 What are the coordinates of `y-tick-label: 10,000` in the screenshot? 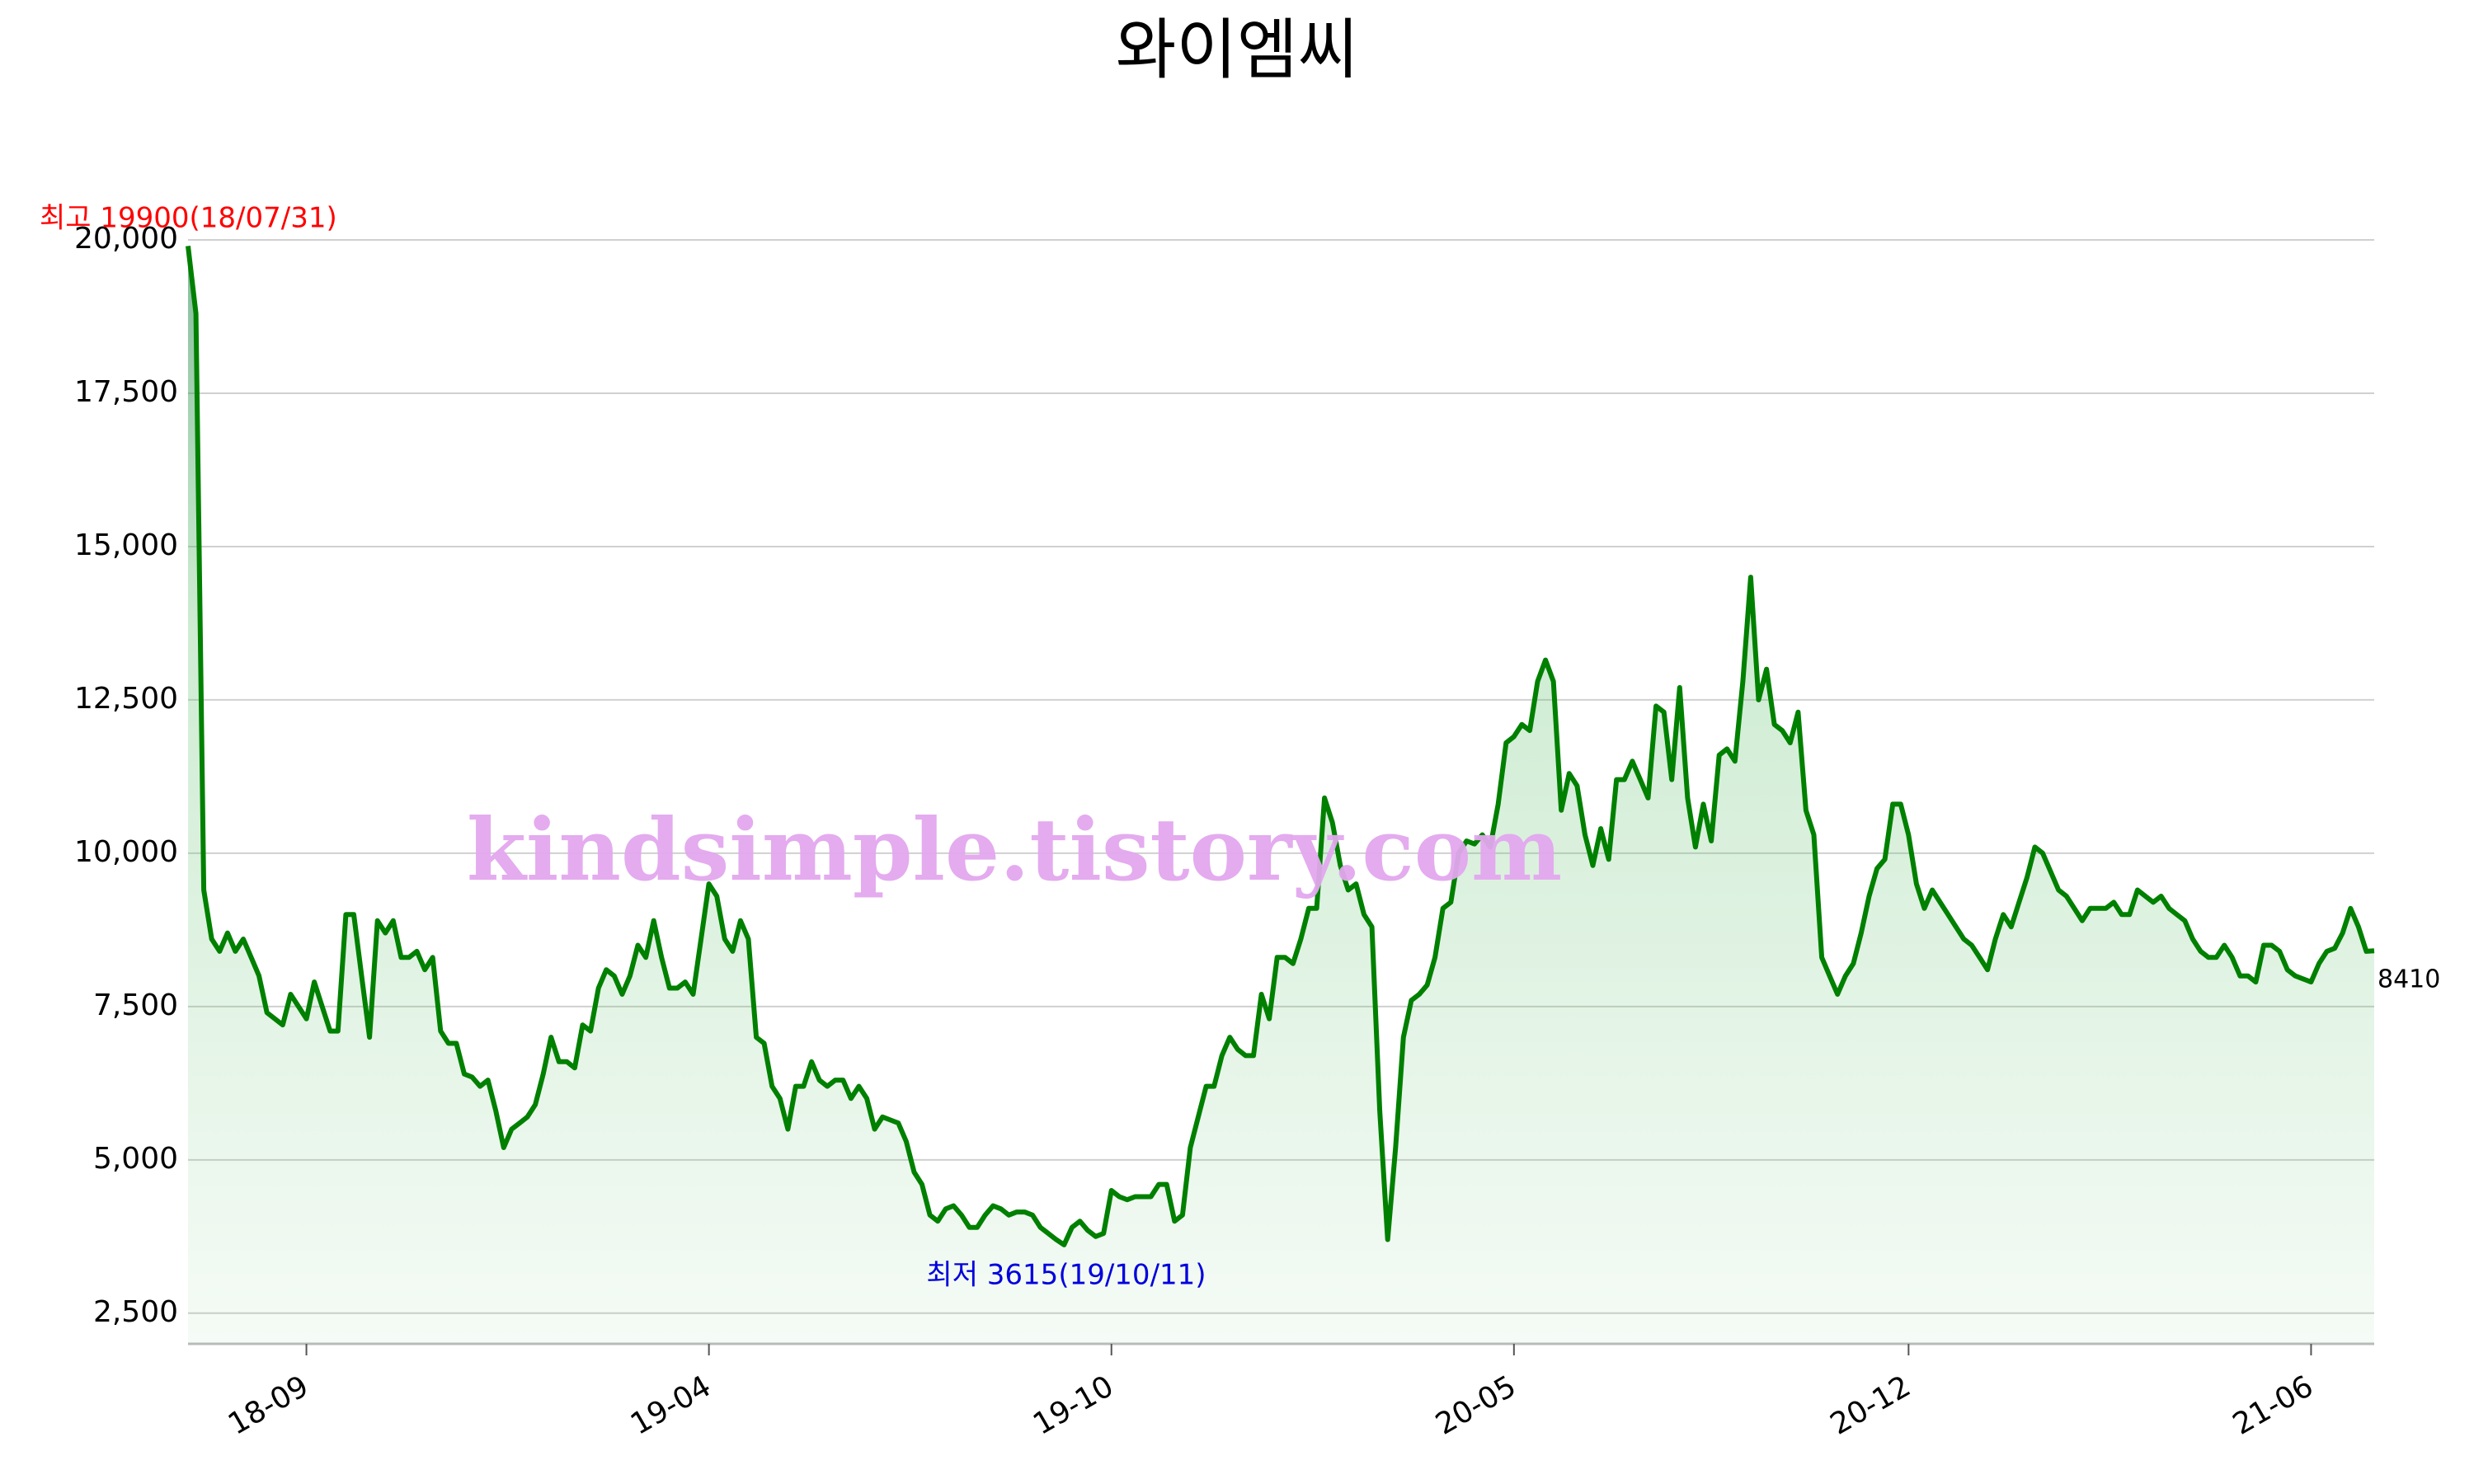 It's located at (126, 852).